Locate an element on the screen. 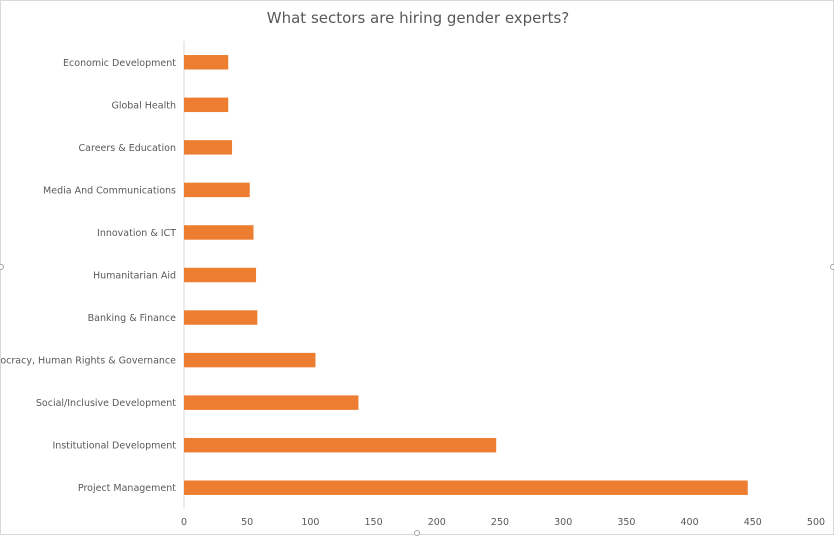  x-tick-label: 200 is located at coordinates (437, 522).